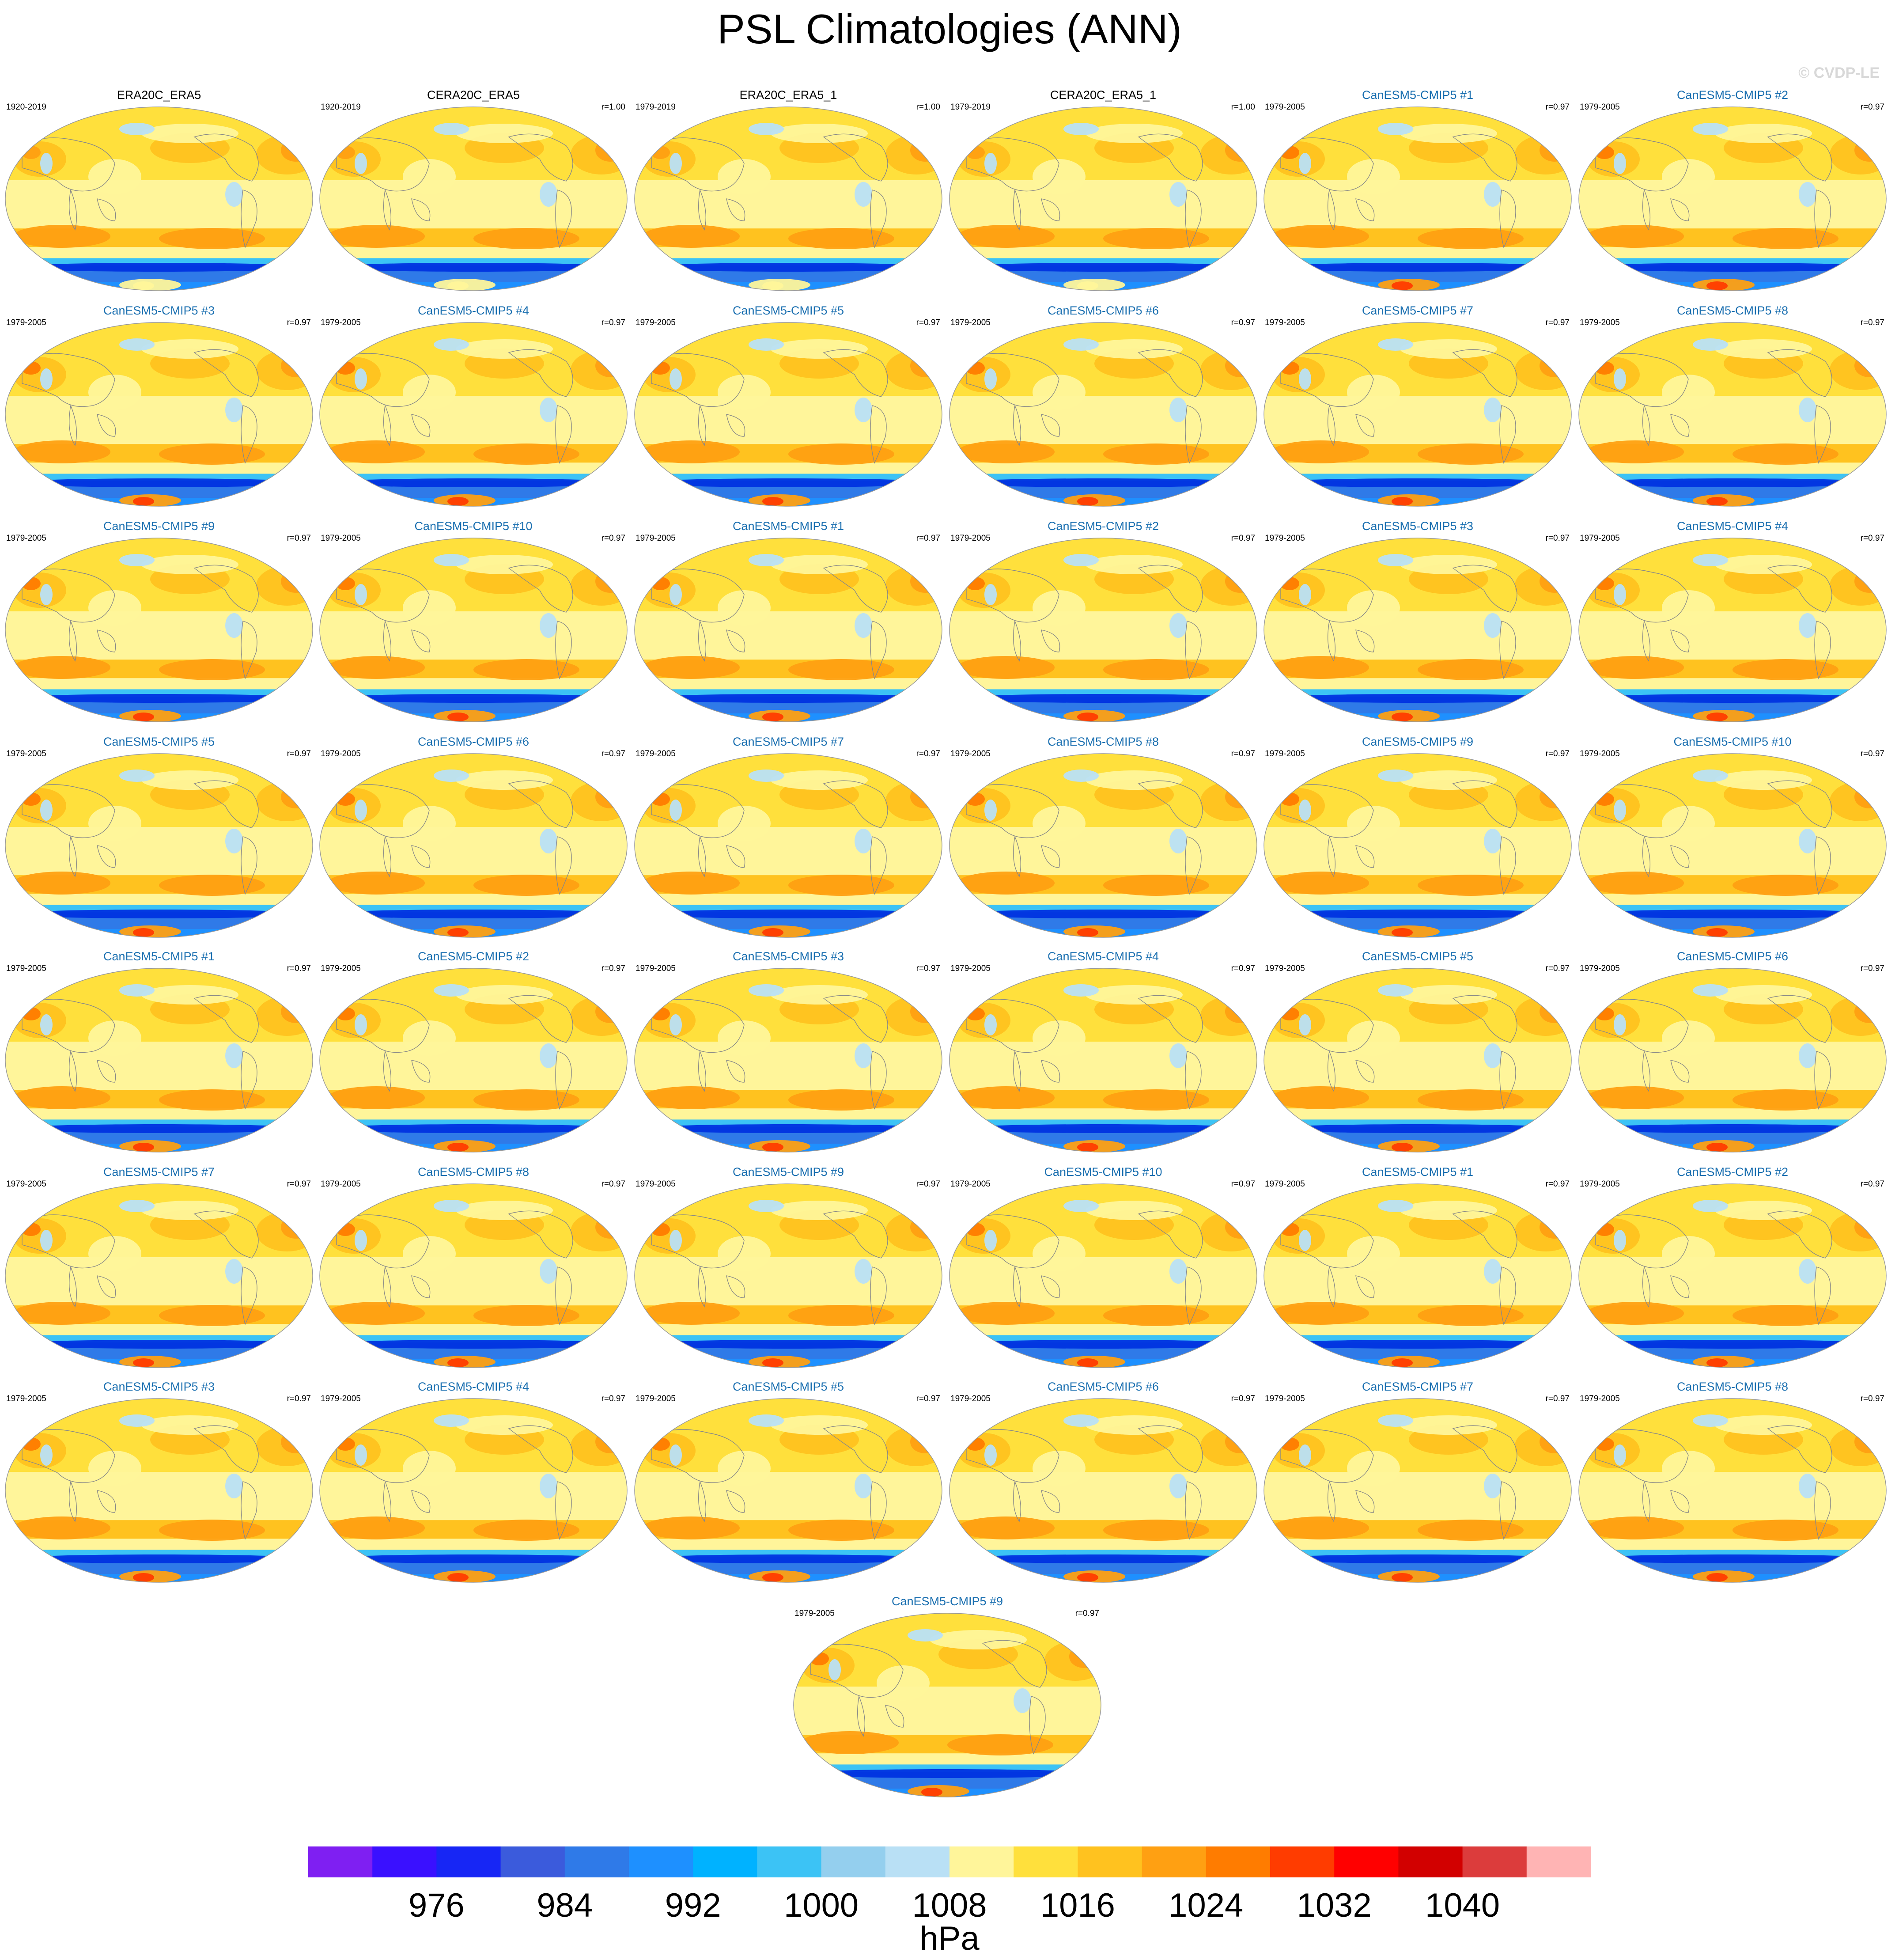  What do you see at coordinates (1494, 1861) in the screenshot?
I see `colorbar-swatch` at bounding box center [1494, 1861].